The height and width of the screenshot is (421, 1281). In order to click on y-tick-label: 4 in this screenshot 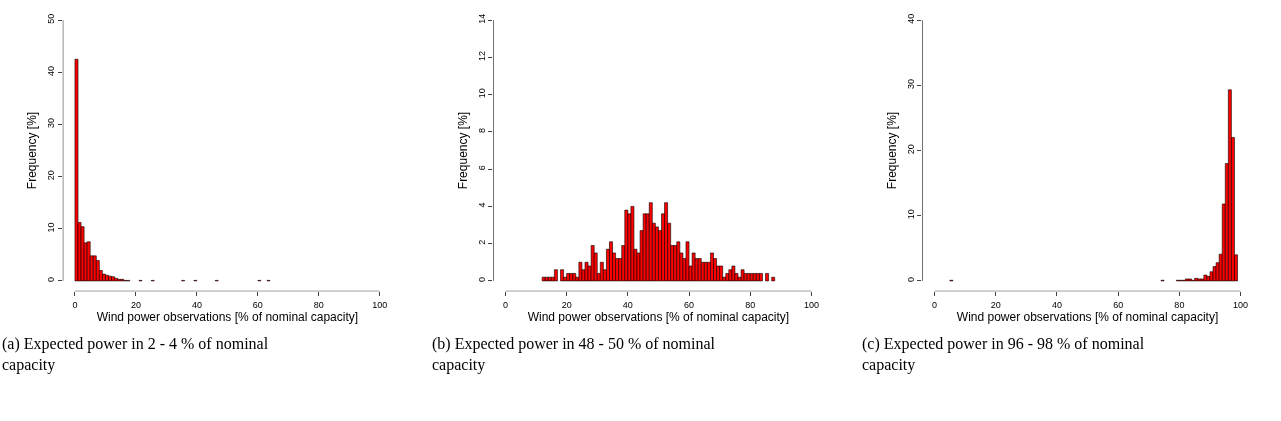, I will do `click(481, 205)`.